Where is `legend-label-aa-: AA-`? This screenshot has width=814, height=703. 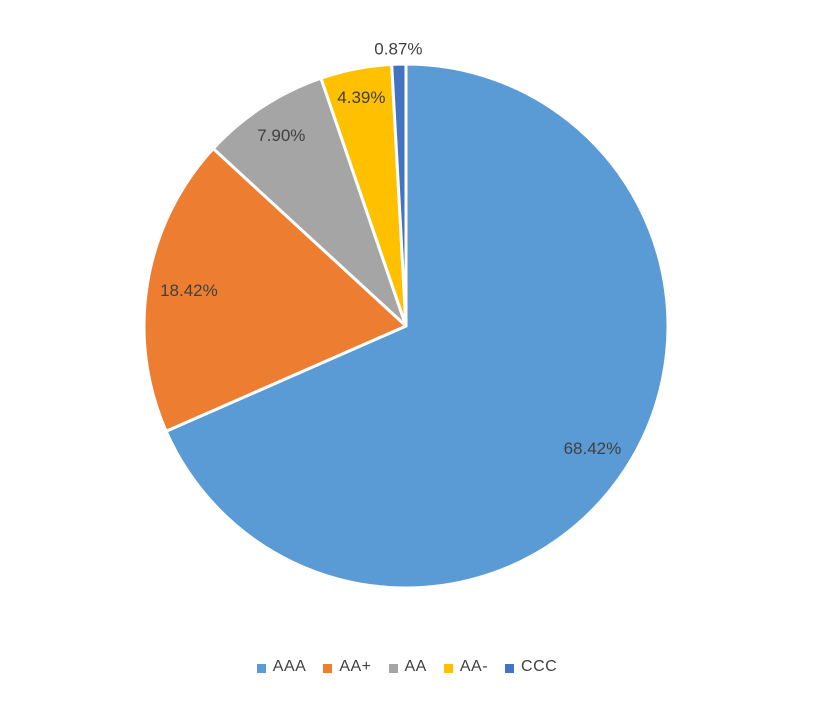 legend-label-aa-: AA- is located at coordinates (474, 666).